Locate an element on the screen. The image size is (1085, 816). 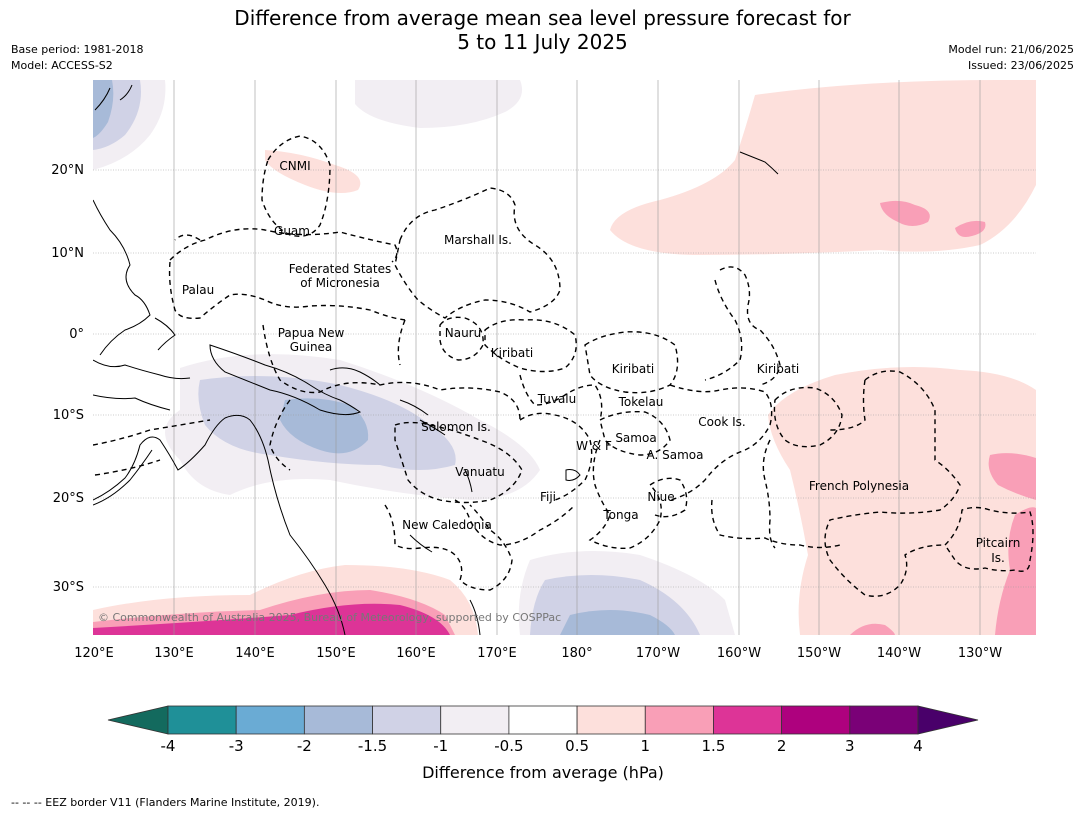
label-vanuatu: Vanuatu is located at coordinates (480, 472).